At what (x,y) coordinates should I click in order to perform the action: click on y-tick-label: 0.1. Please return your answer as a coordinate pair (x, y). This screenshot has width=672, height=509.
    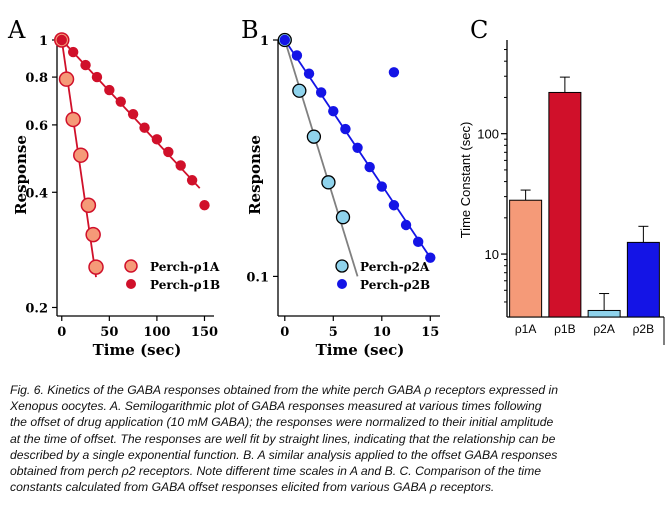
    Looking at the image, I should click on (257, 277).